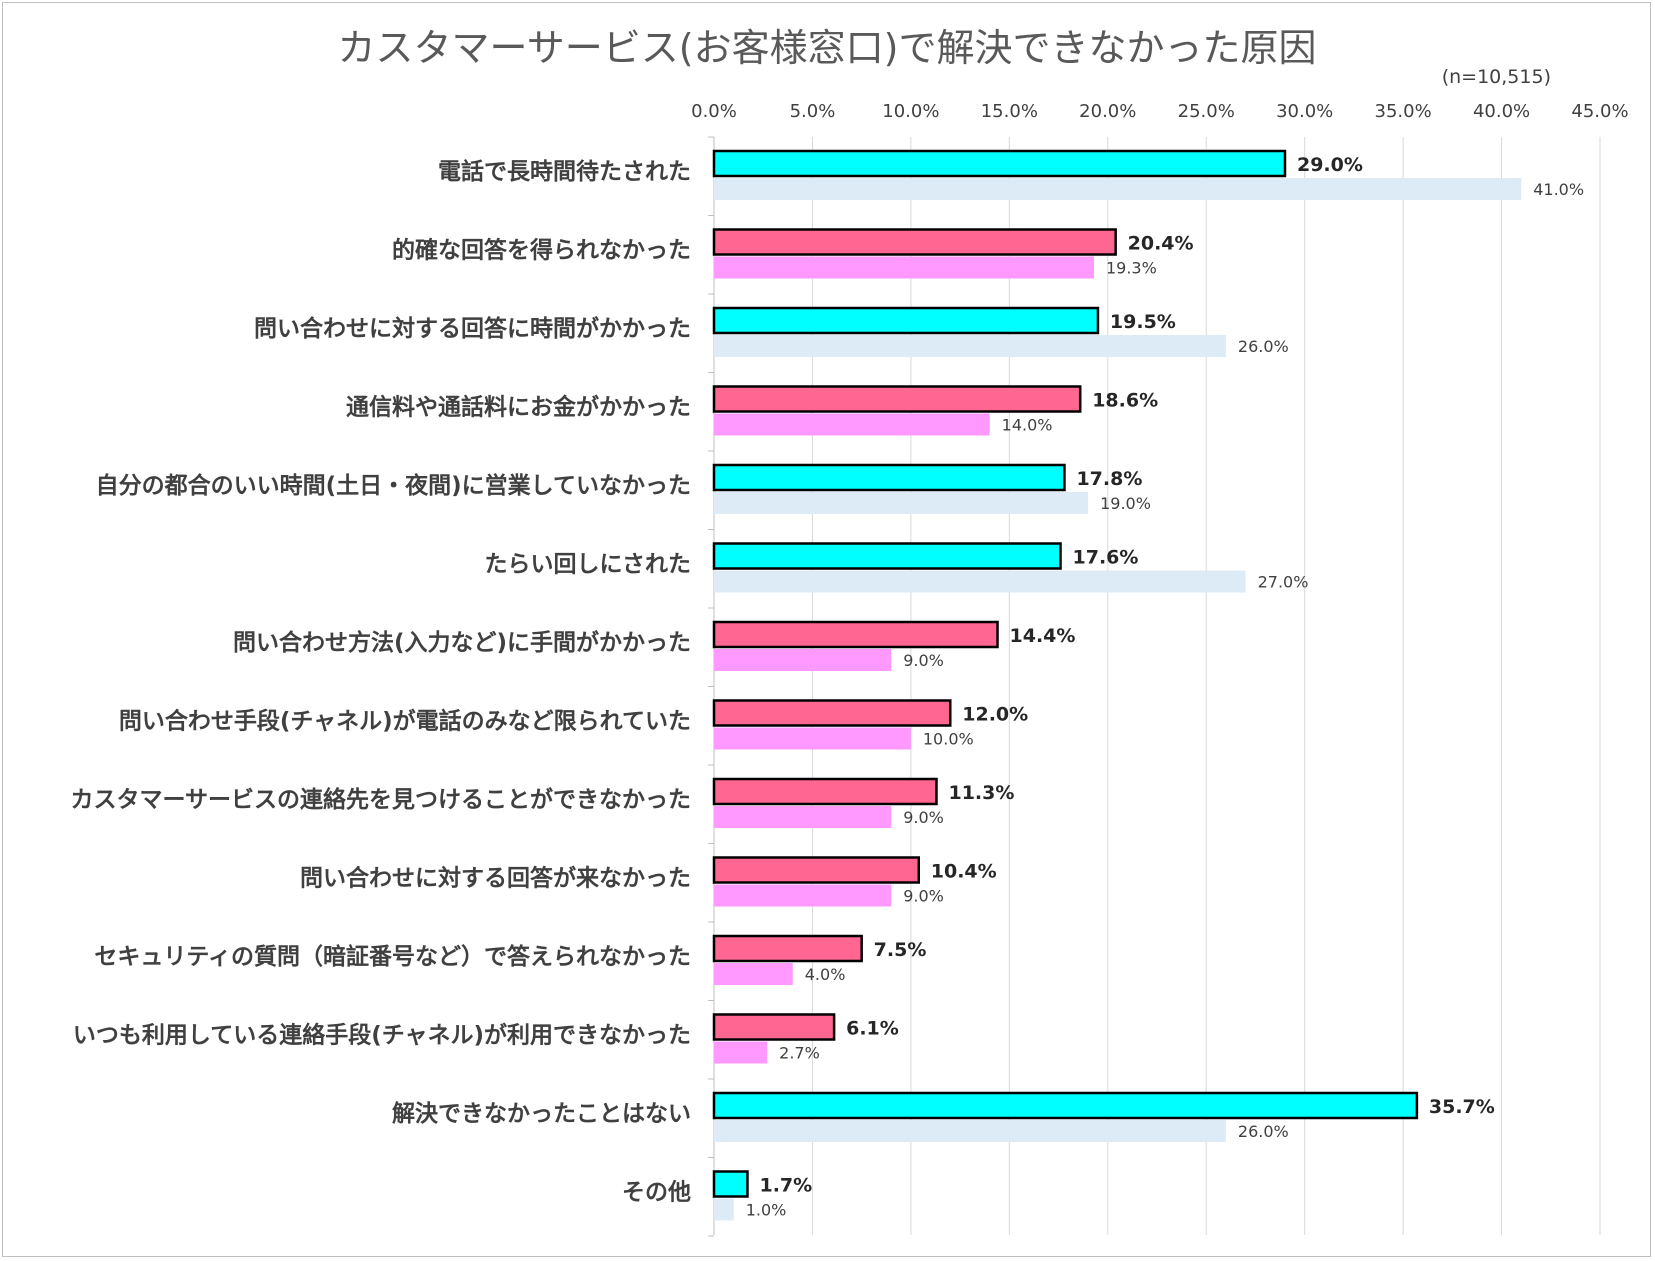  What do you see at coordinates (1304, 111) in the screenshot?
I see `x-tick-label: 30.0%` at bounding box center [1304, 111].